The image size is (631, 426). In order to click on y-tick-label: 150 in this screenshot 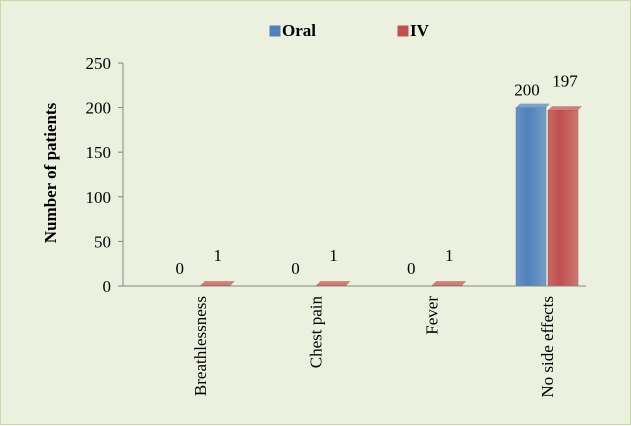, I will do `click(99, 152)`.